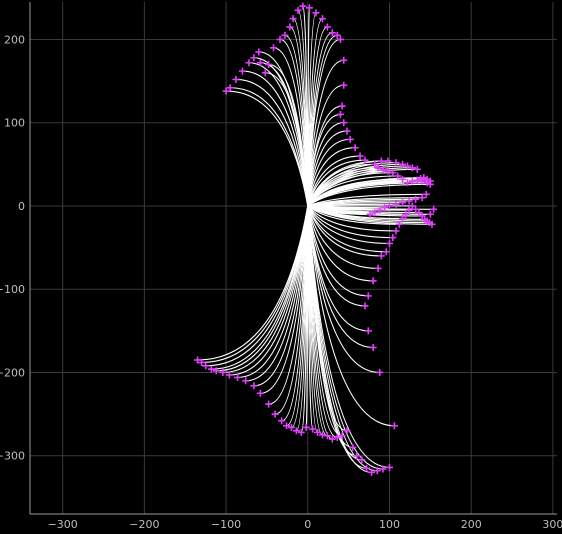 This screenshot has width=562, height=534. I want to click on y-tick-label: 0, so click(21, 206).